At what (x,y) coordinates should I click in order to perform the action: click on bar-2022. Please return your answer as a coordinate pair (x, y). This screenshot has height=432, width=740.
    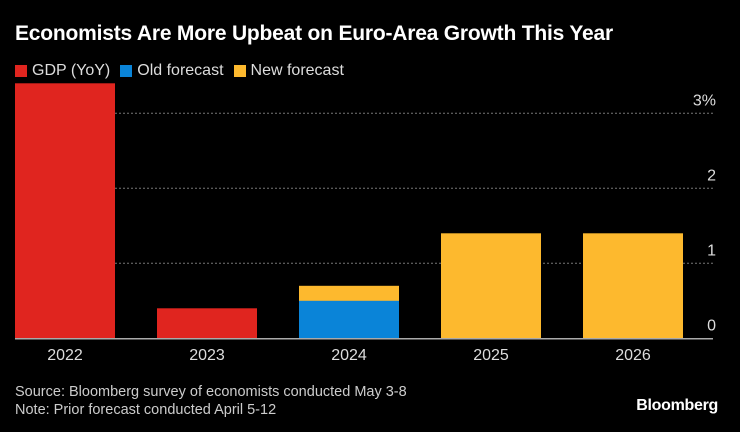
    Looking at the image, I should click on (65, 211).